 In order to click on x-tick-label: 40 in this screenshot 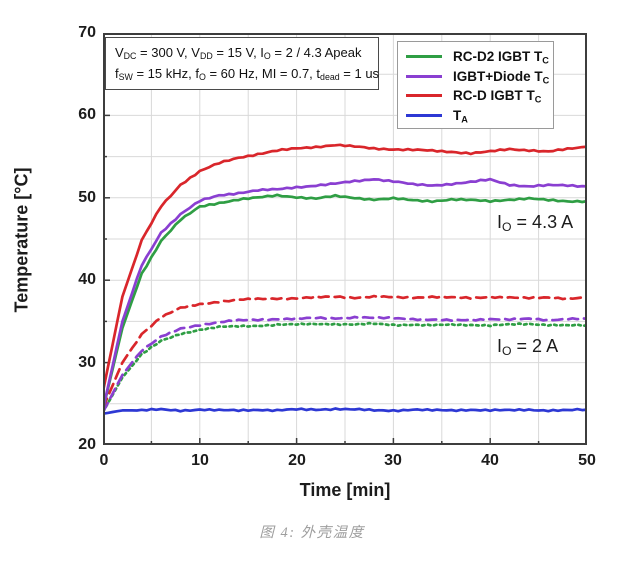, I will do `click(490, 460)`.